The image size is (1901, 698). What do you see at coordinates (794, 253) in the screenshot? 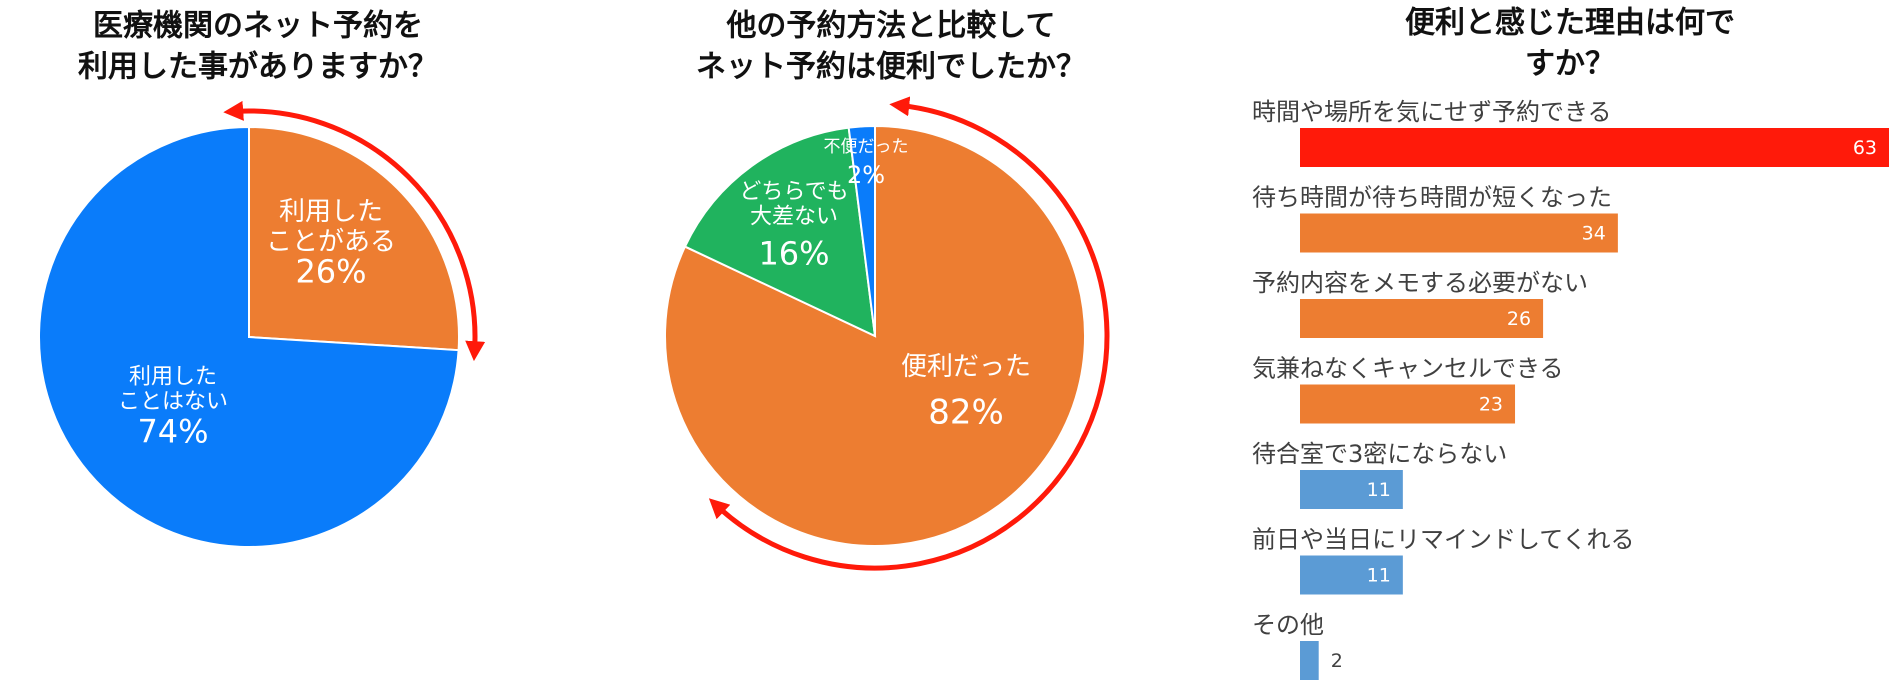
I see `value-label: 16%` at bounding box center [794, 253].